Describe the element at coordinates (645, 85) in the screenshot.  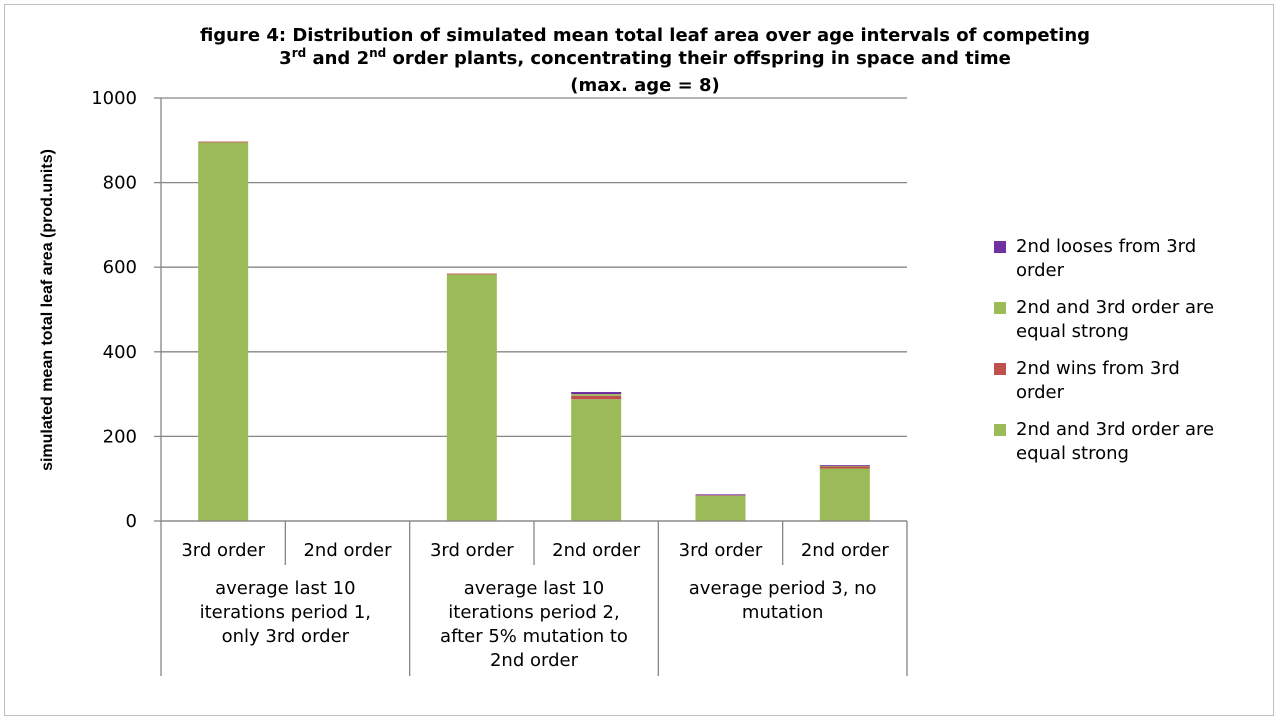
I see `chart-title-line-3: (max. age = 8)` at that location.